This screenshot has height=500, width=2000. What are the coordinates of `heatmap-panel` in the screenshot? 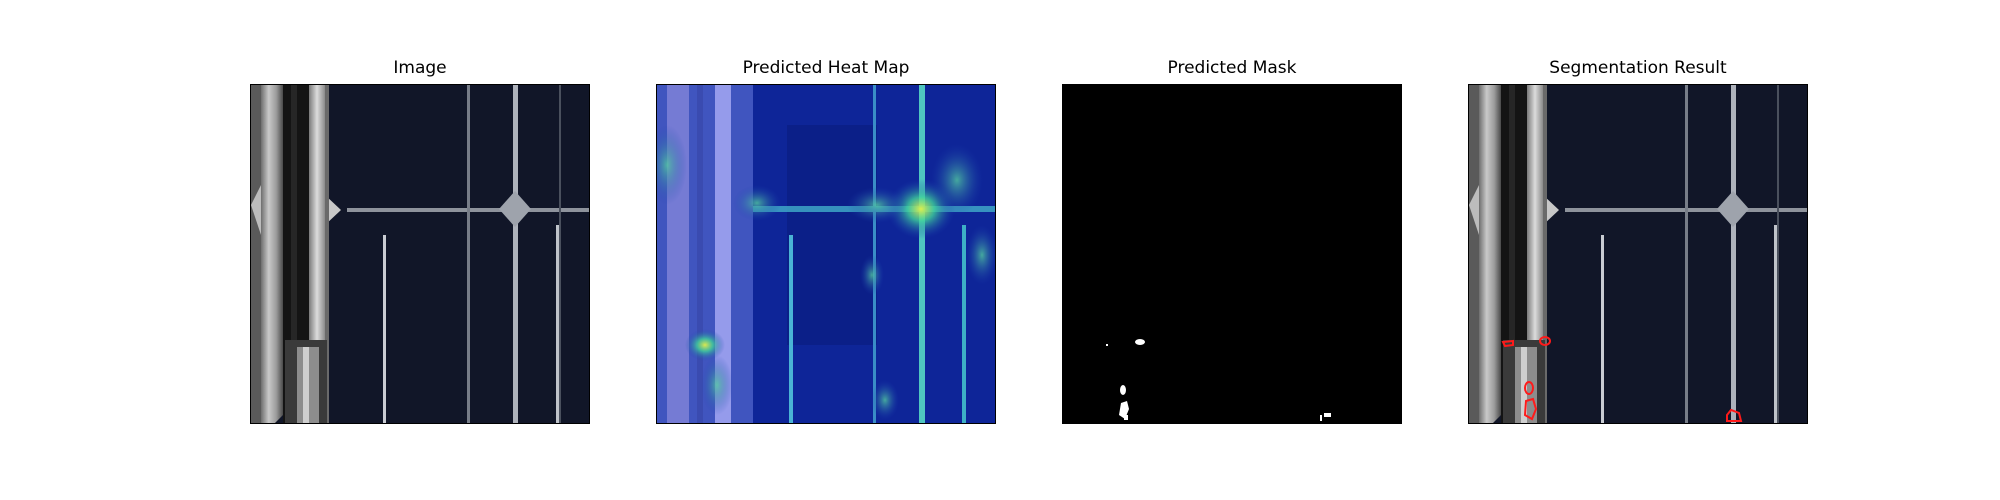 It's located at (826, 254).